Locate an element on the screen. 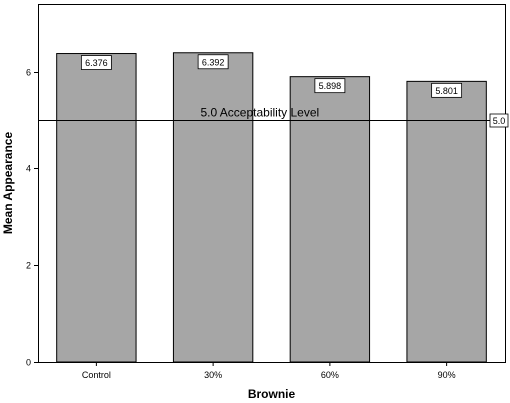  reference-value-box is located at coordinates (499, 120).